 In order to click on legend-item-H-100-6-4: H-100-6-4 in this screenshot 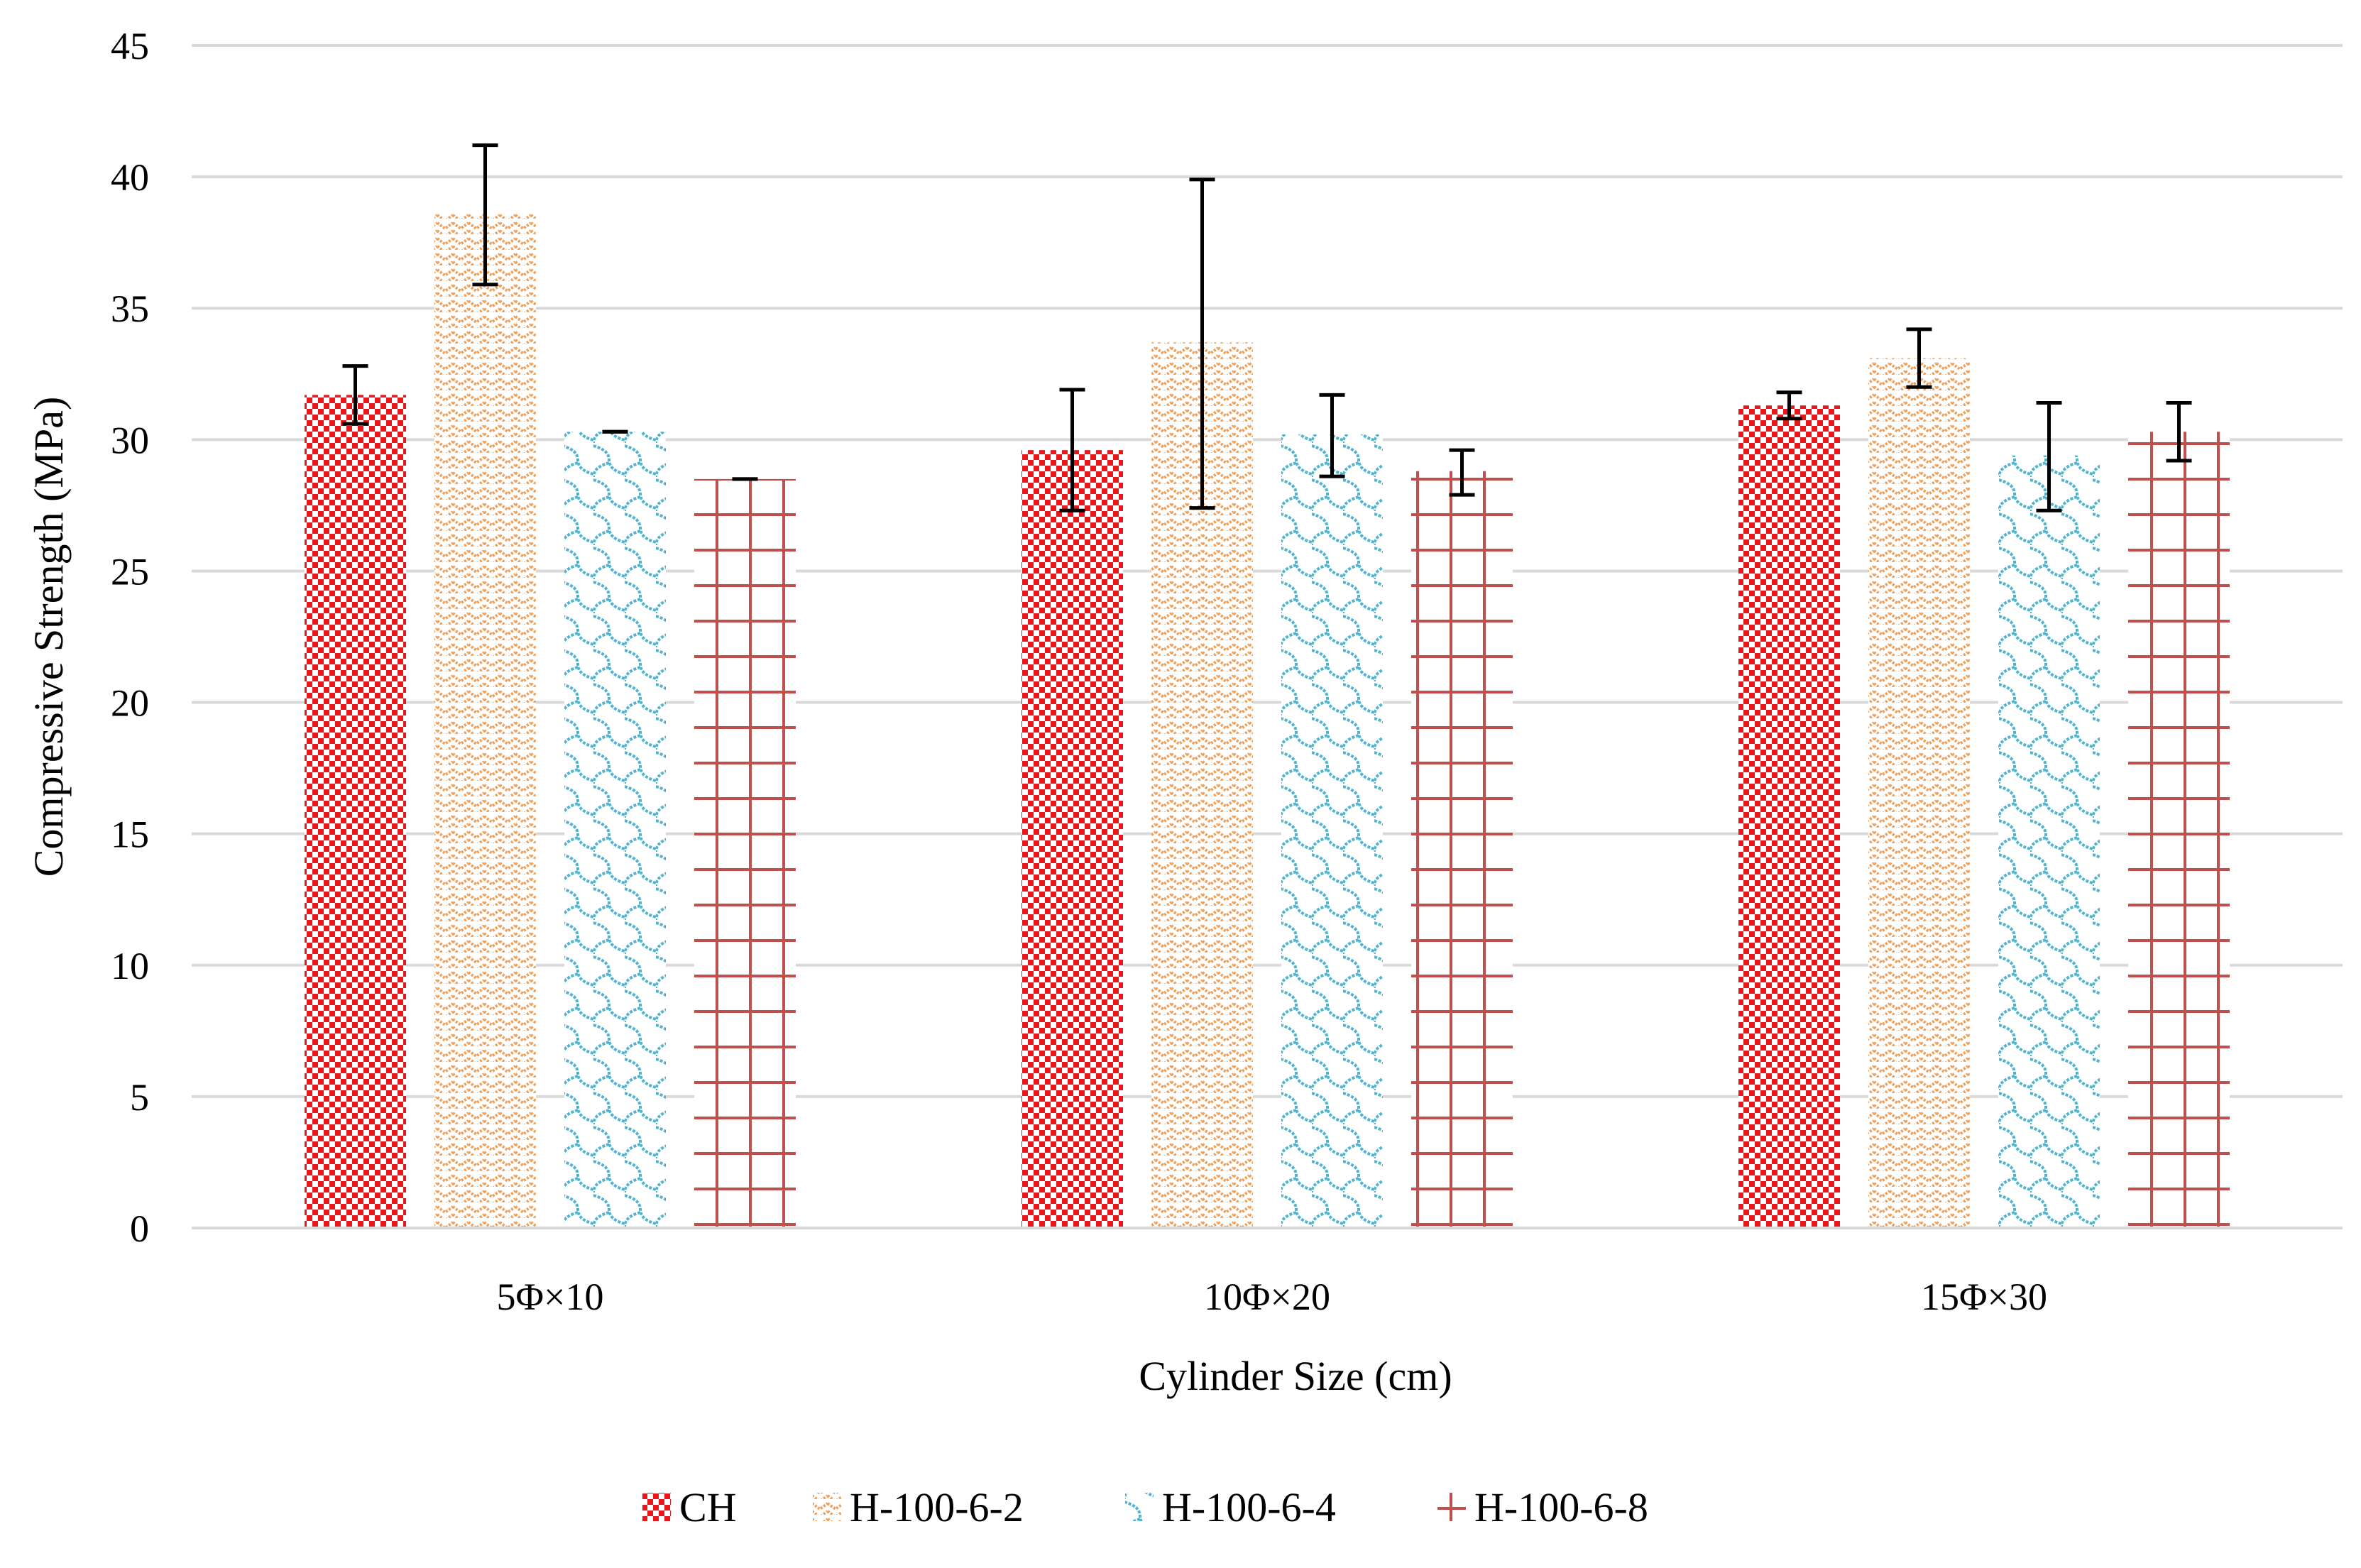, I will do `click(1230, 1507)`.